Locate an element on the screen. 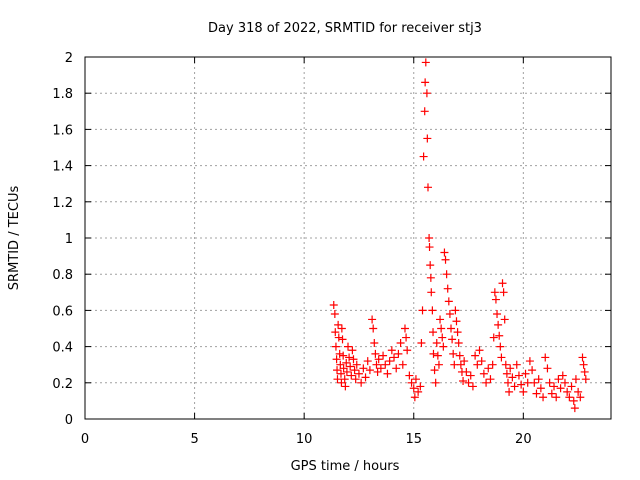 This screenshot has height=480, width=640. x-tick-label: 15 is located at coordinates (413, 439).